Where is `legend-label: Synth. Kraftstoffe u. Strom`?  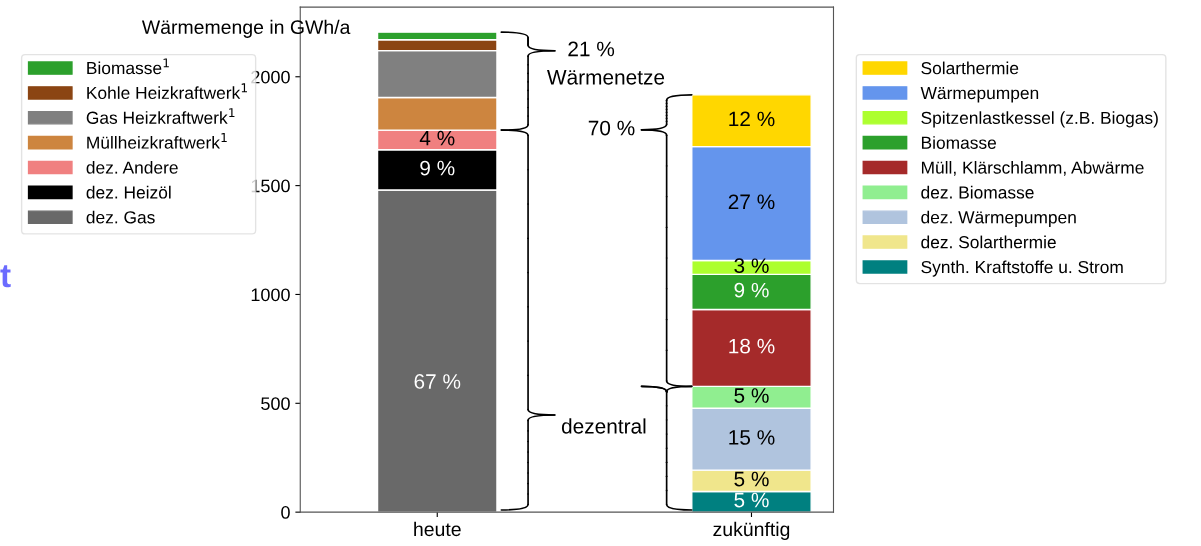 legend-label: Synth. Kraftstoffe u. Strom is located at coordinates (1022, 268).